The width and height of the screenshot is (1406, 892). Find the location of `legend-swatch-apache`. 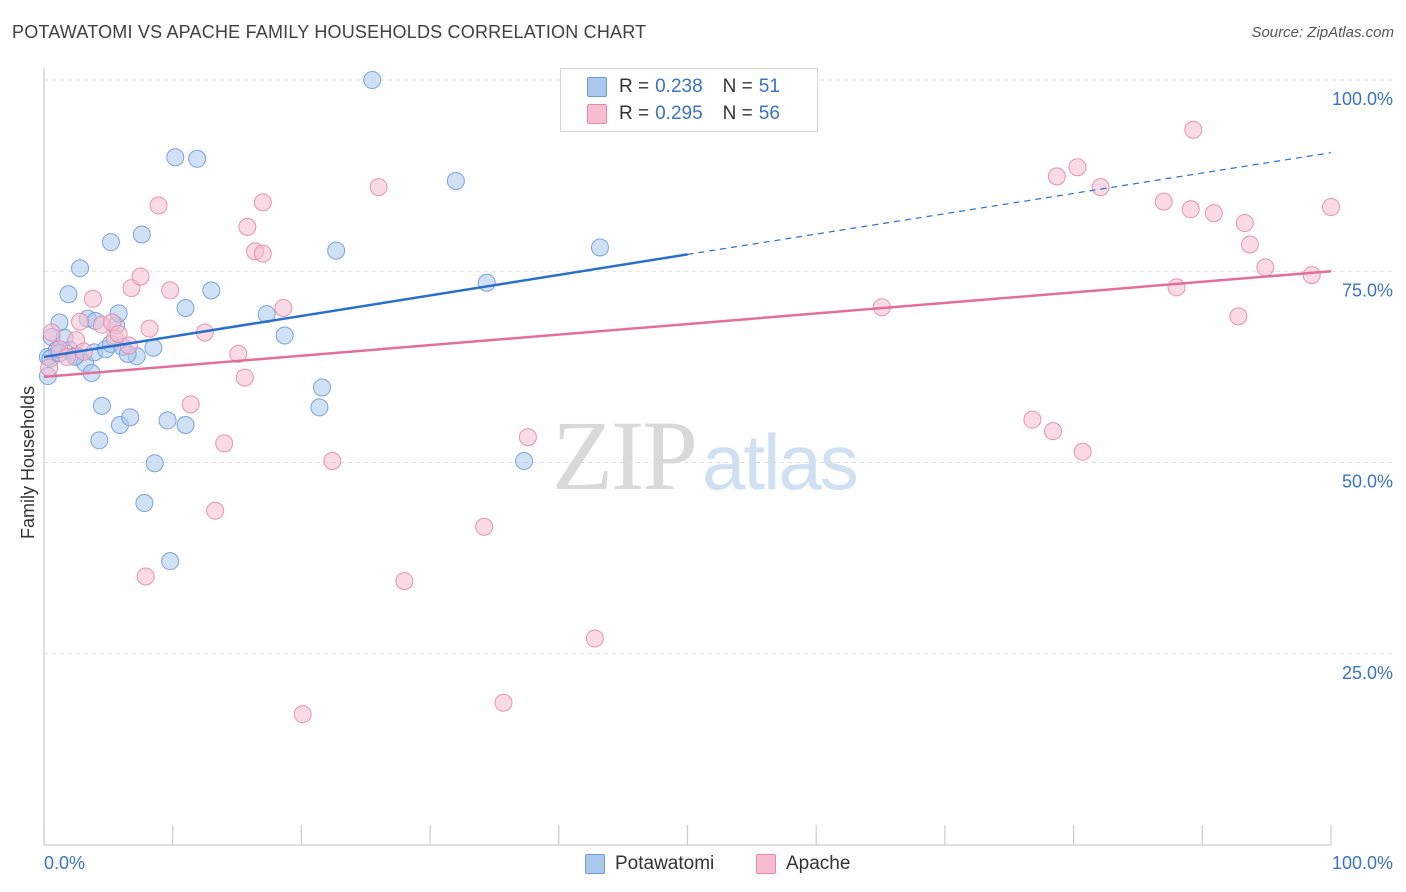

legend-swatch-apache is located at coordinates (597, 114).